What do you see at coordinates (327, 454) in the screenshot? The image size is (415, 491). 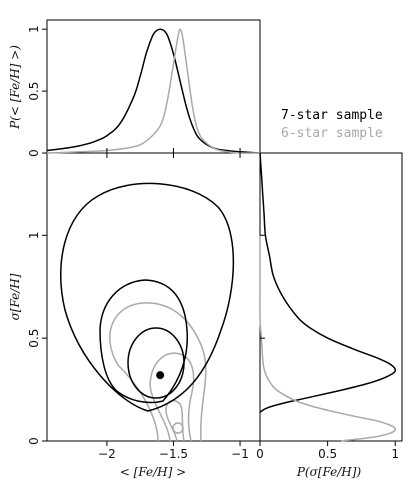 I see `right-x-tick-label-1: 0.5` at bounding box center [327, 454].